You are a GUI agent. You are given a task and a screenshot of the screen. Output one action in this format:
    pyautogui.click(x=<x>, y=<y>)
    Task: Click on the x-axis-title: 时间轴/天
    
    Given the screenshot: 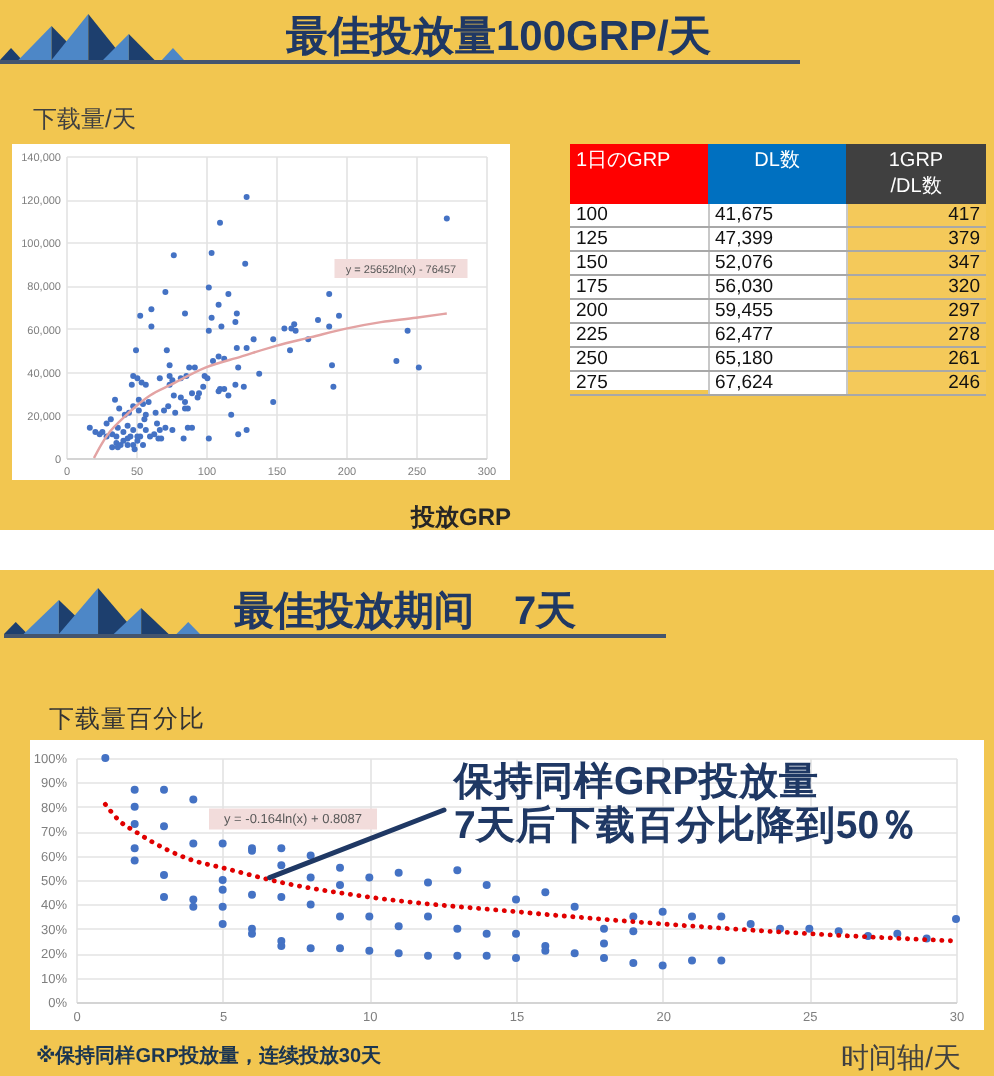 What is the action you would take?
    pyautogui.click(x=901, y=1057)
    